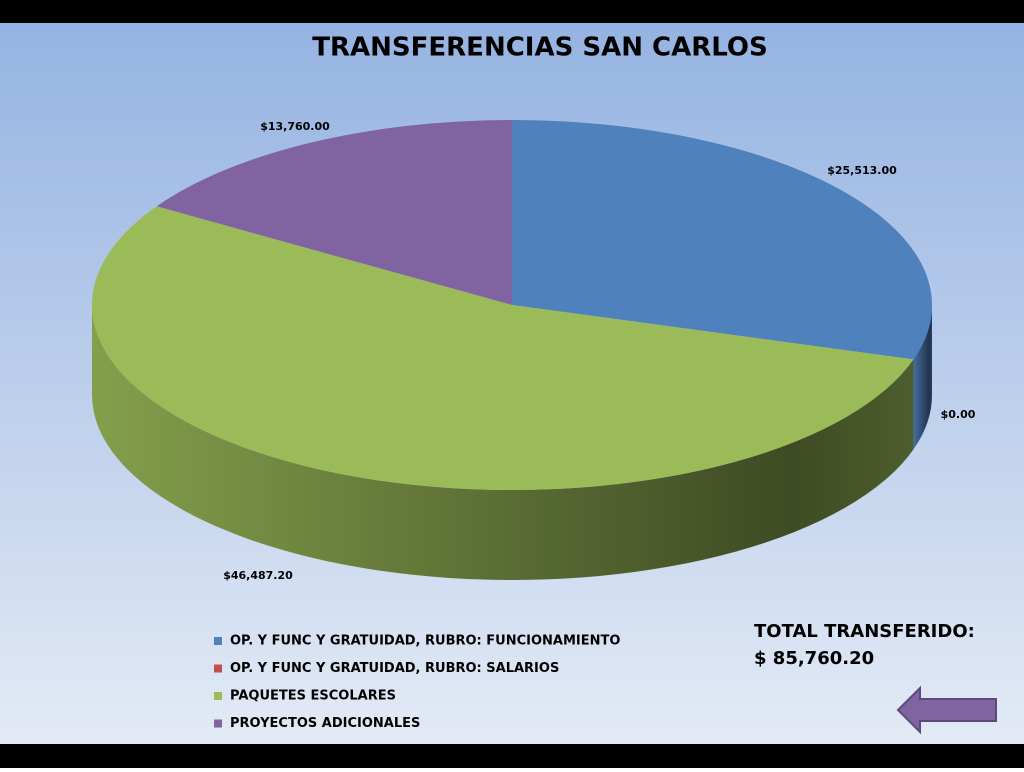  What do you see at coordinates (958, 414) in the screenshot?
I see `data-label: $0.00` at bounding box center [958, 414].